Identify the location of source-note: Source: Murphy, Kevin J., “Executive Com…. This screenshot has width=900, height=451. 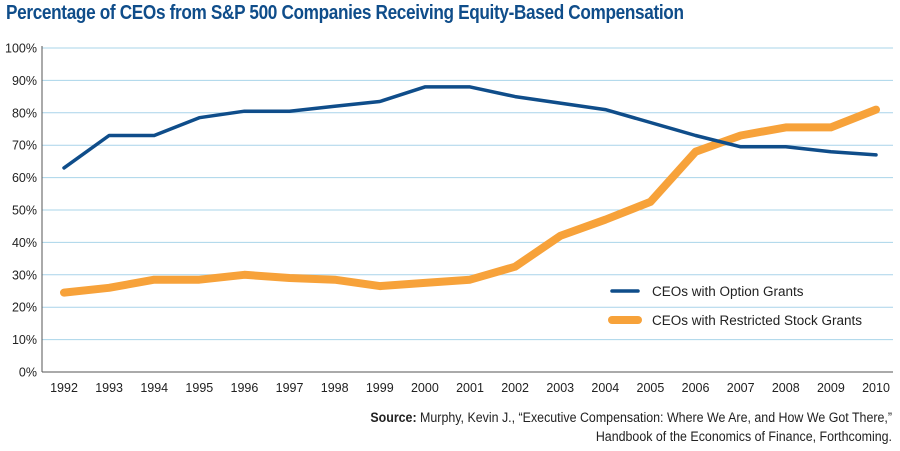
(631, 427).